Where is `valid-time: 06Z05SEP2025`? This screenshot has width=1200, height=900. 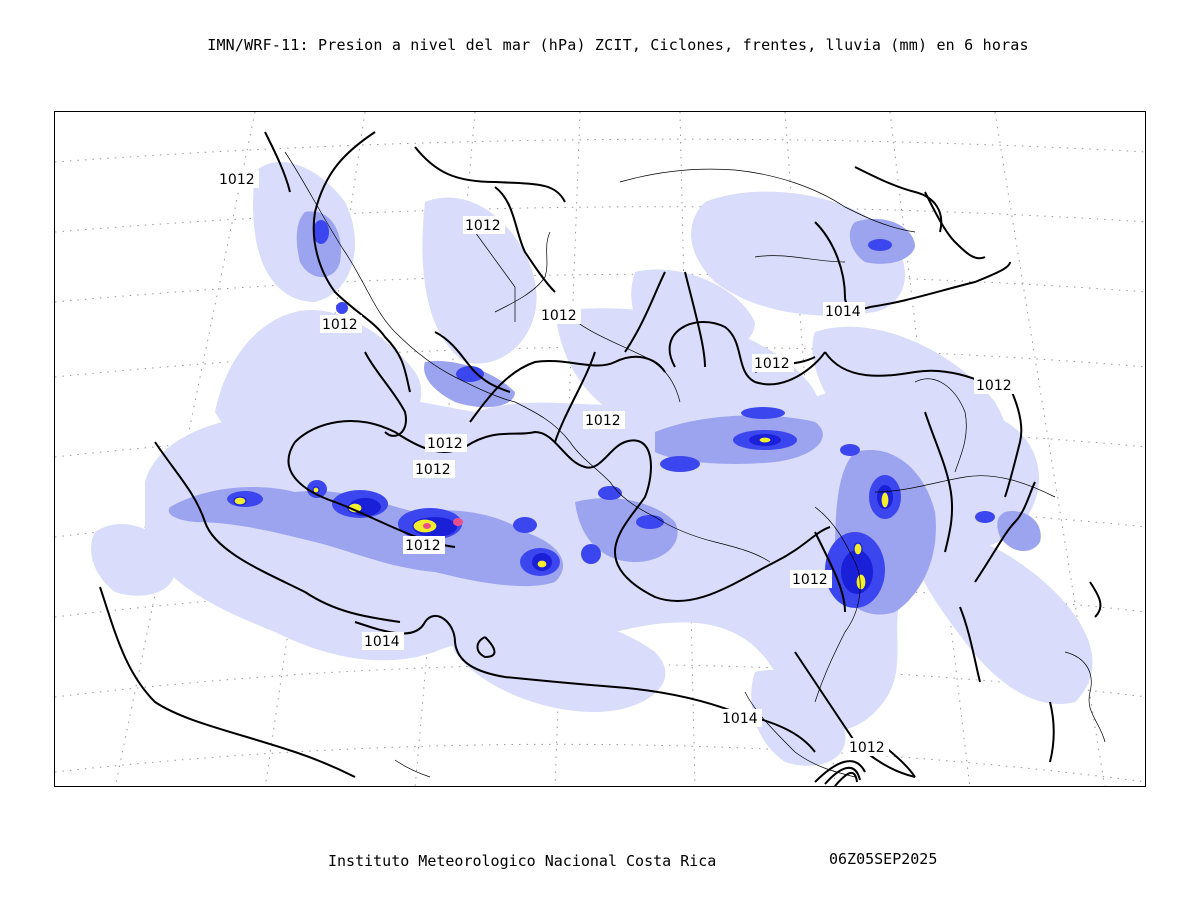 valid-time: 06Z05SEP2025 is located at coordinates (883, 859).